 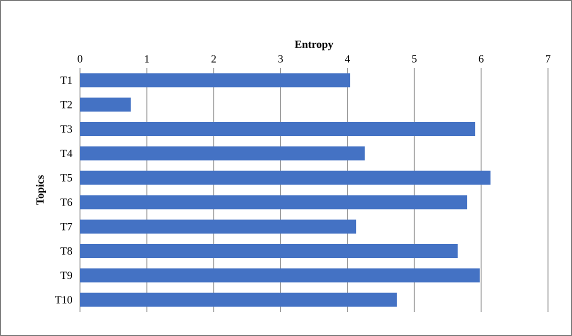 What do you see at coordinates (66, 154) in the screenshot?
I see `y-tick-label: T4` at bounding box center [66, 154].